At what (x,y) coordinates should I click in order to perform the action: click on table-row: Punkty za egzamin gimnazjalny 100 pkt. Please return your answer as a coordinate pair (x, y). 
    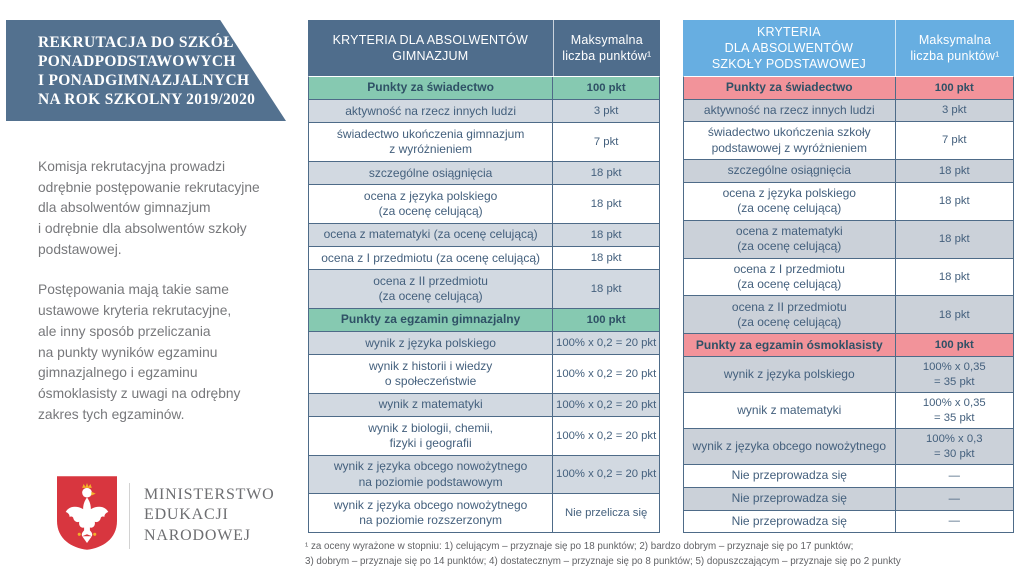
    Looking at the image, I should click on (484, 319).